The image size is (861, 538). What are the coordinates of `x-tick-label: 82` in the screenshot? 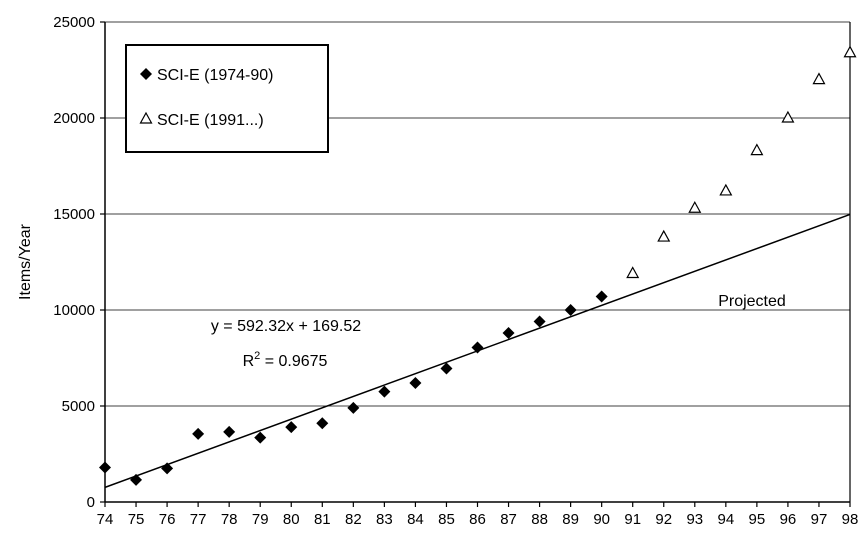 It's located at (353, 519).